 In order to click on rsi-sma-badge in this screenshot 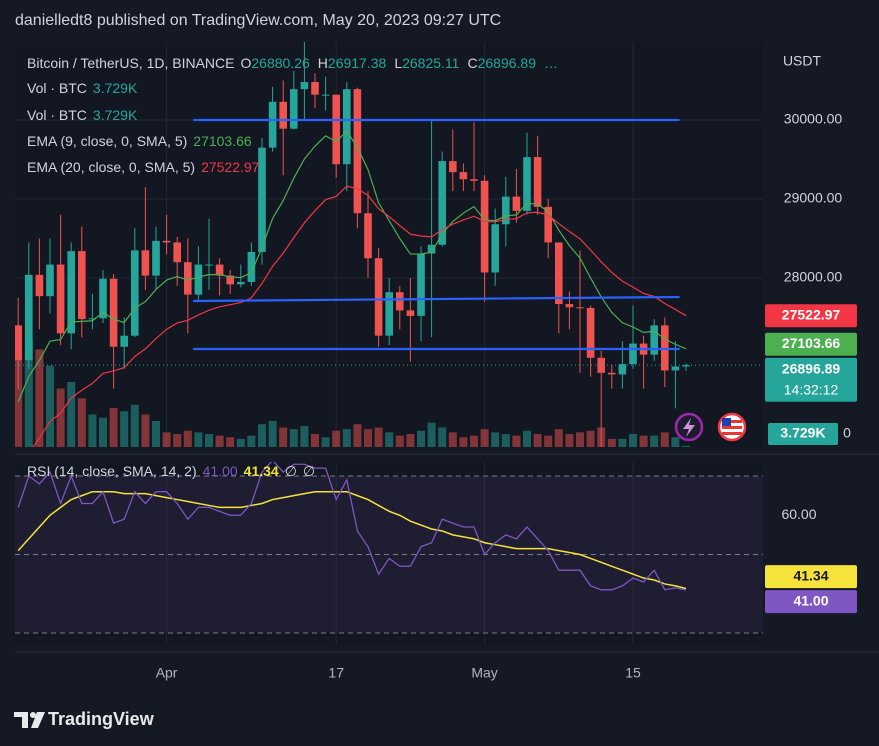, I will do `click(811, 577)`.